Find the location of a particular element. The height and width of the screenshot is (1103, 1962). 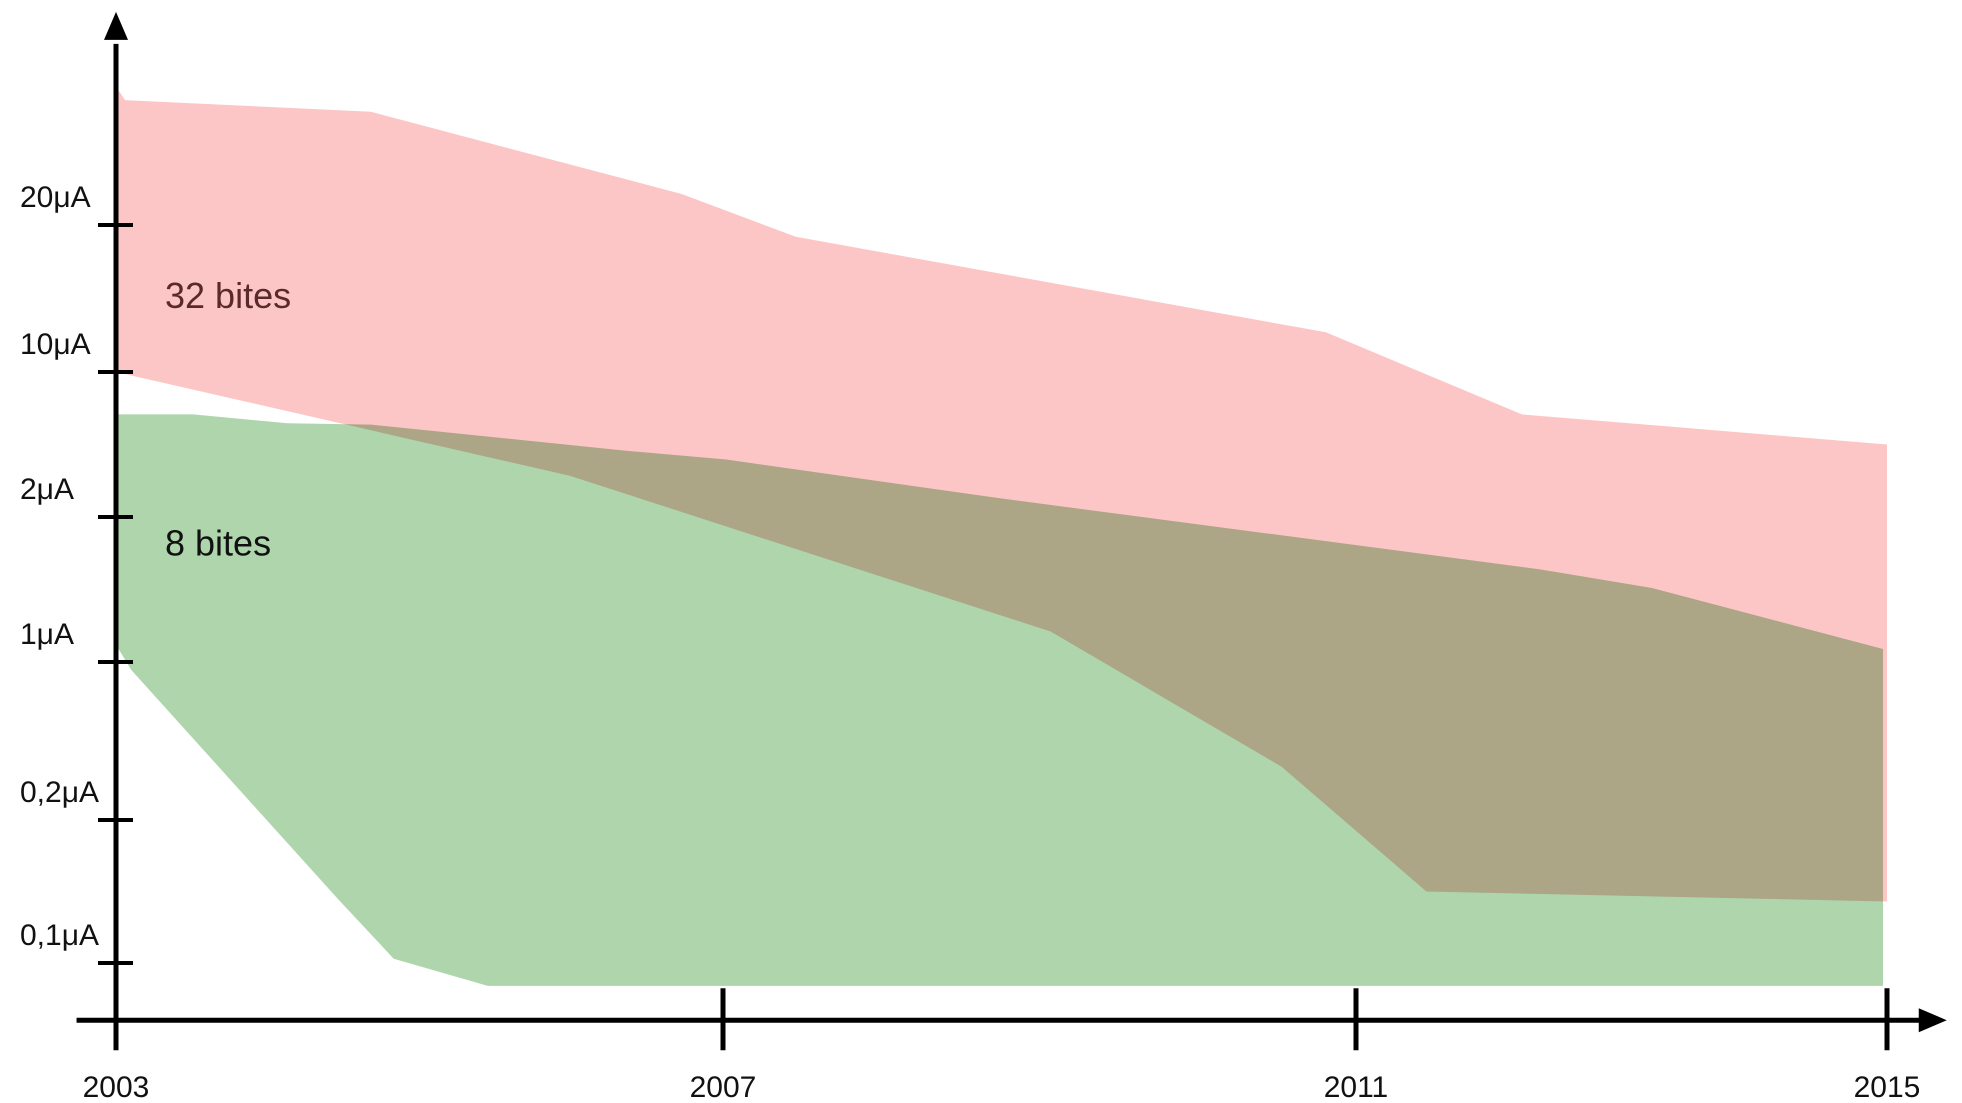

x-tick-label: 2015 is located at coordinates (1887, 1087).